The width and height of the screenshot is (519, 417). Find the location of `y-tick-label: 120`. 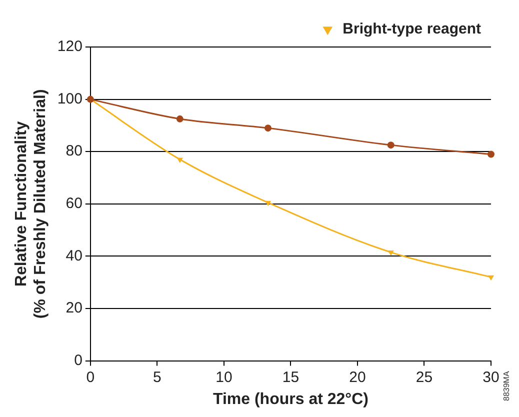

y-tick-label: 120 is located at coordinates (69, 47).